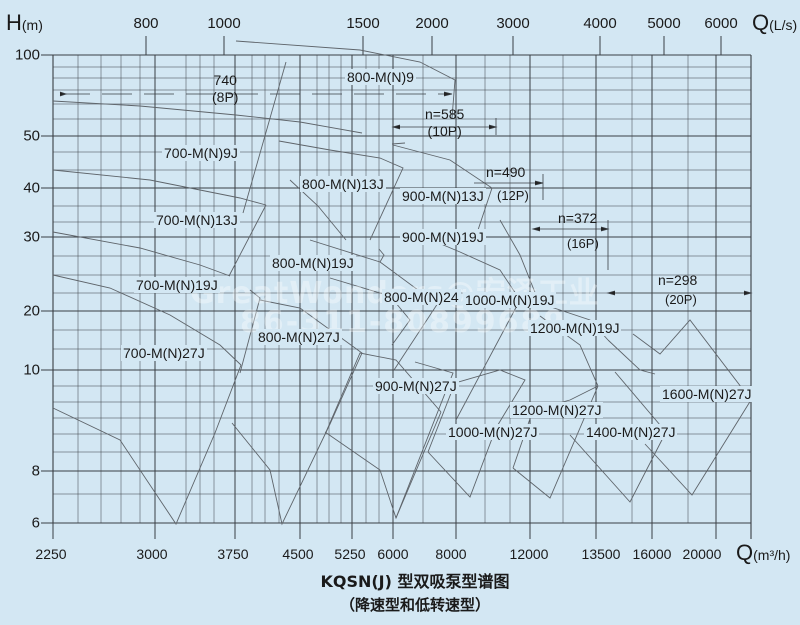 The width and height of the screenshot is (800, 625). What do you see at coordinates (432, 23) in the screenshot?
I see `x-top-tick: 2000` at bounding box center [432, 23].